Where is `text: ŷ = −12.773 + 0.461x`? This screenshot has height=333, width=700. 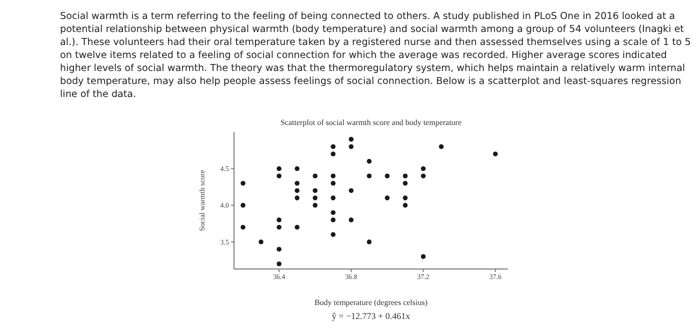 text: ŷ = −12.773 + 0.461x is located at coordinates (371, 316).